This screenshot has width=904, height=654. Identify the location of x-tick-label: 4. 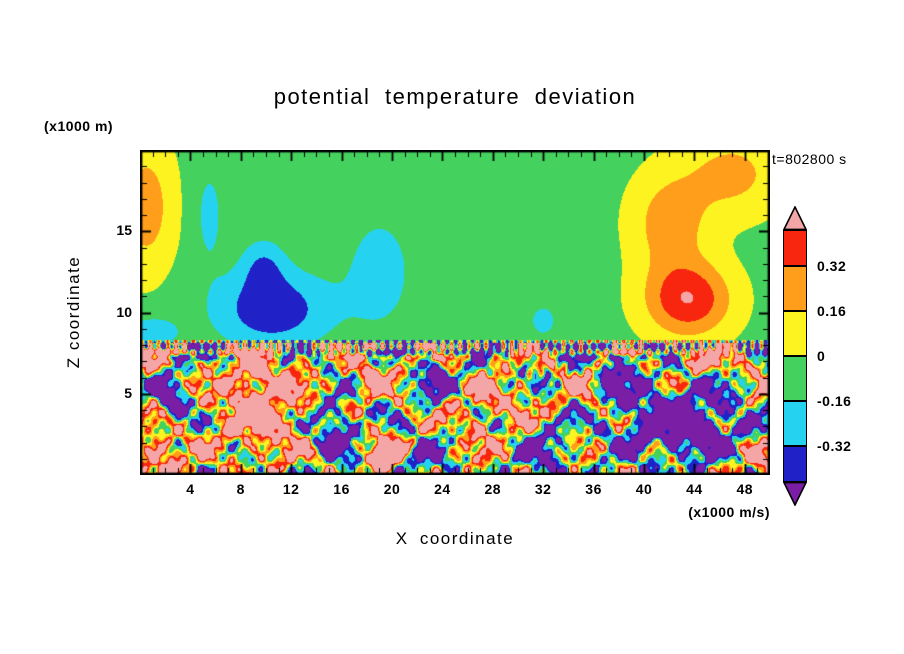
(190, 489).